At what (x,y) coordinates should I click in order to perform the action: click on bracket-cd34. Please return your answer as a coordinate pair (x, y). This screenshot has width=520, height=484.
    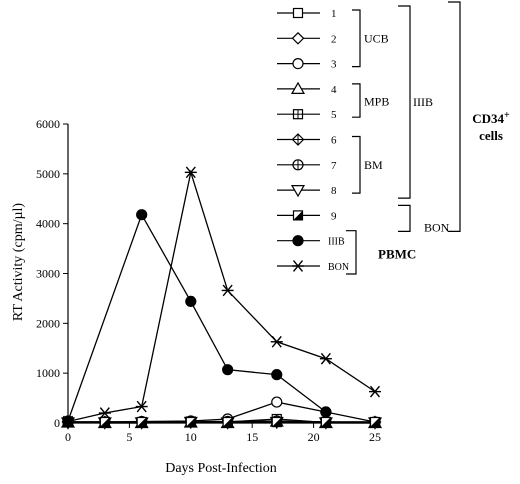
    Looking at the image, I should click on (454, 116).